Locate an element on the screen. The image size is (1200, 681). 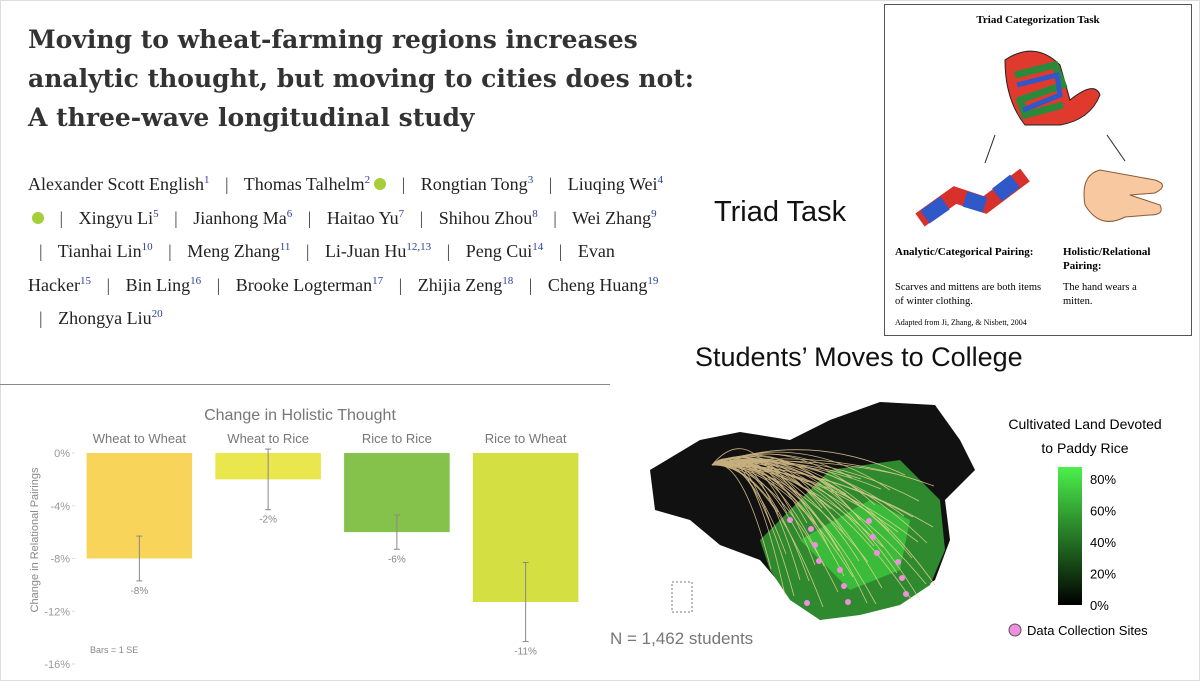
author: Zhongya Liu20 is located at coordinates (110, 318).